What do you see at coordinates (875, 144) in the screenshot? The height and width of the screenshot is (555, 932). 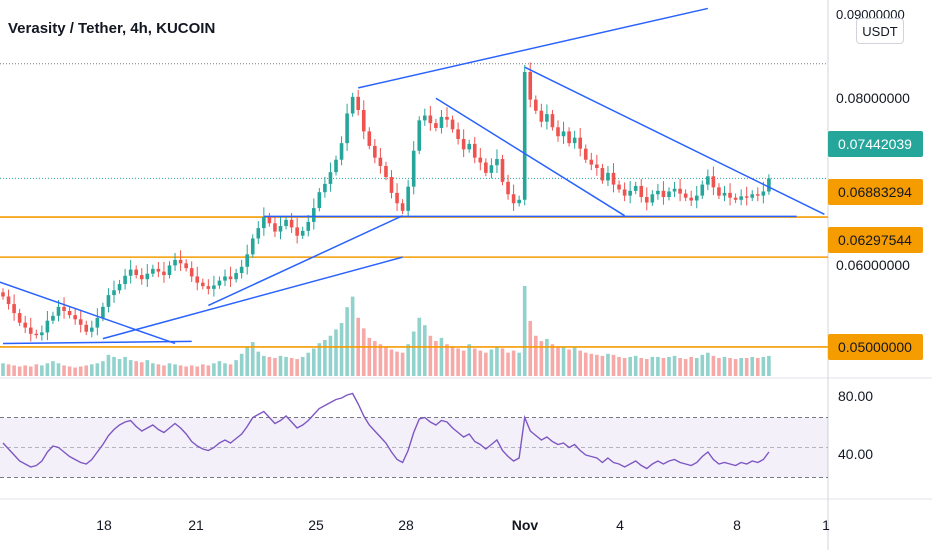 I see `price-tag-label: 0.07442039` at bounding box center [875, 144].